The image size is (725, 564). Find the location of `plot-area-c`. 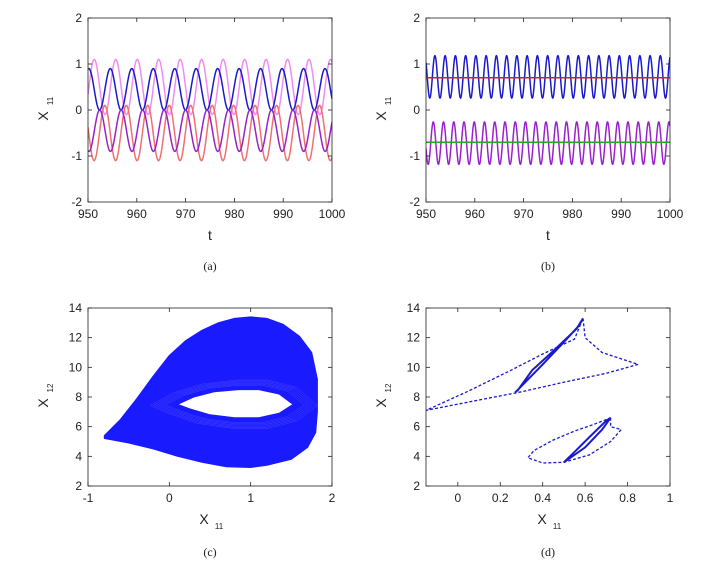

plot-area-c is located at coordinates (210, 392).